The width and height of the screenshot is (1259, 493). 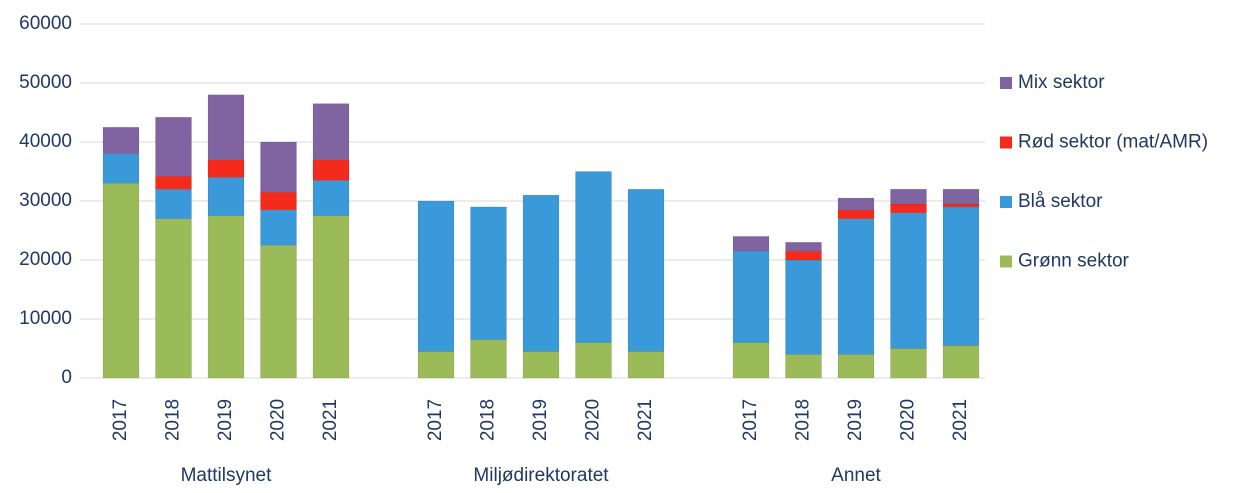 What do you see at coordinates (45, 259) in the screenshot?
I see `y-tick-label: 20000` at bounding box center [45, 259].